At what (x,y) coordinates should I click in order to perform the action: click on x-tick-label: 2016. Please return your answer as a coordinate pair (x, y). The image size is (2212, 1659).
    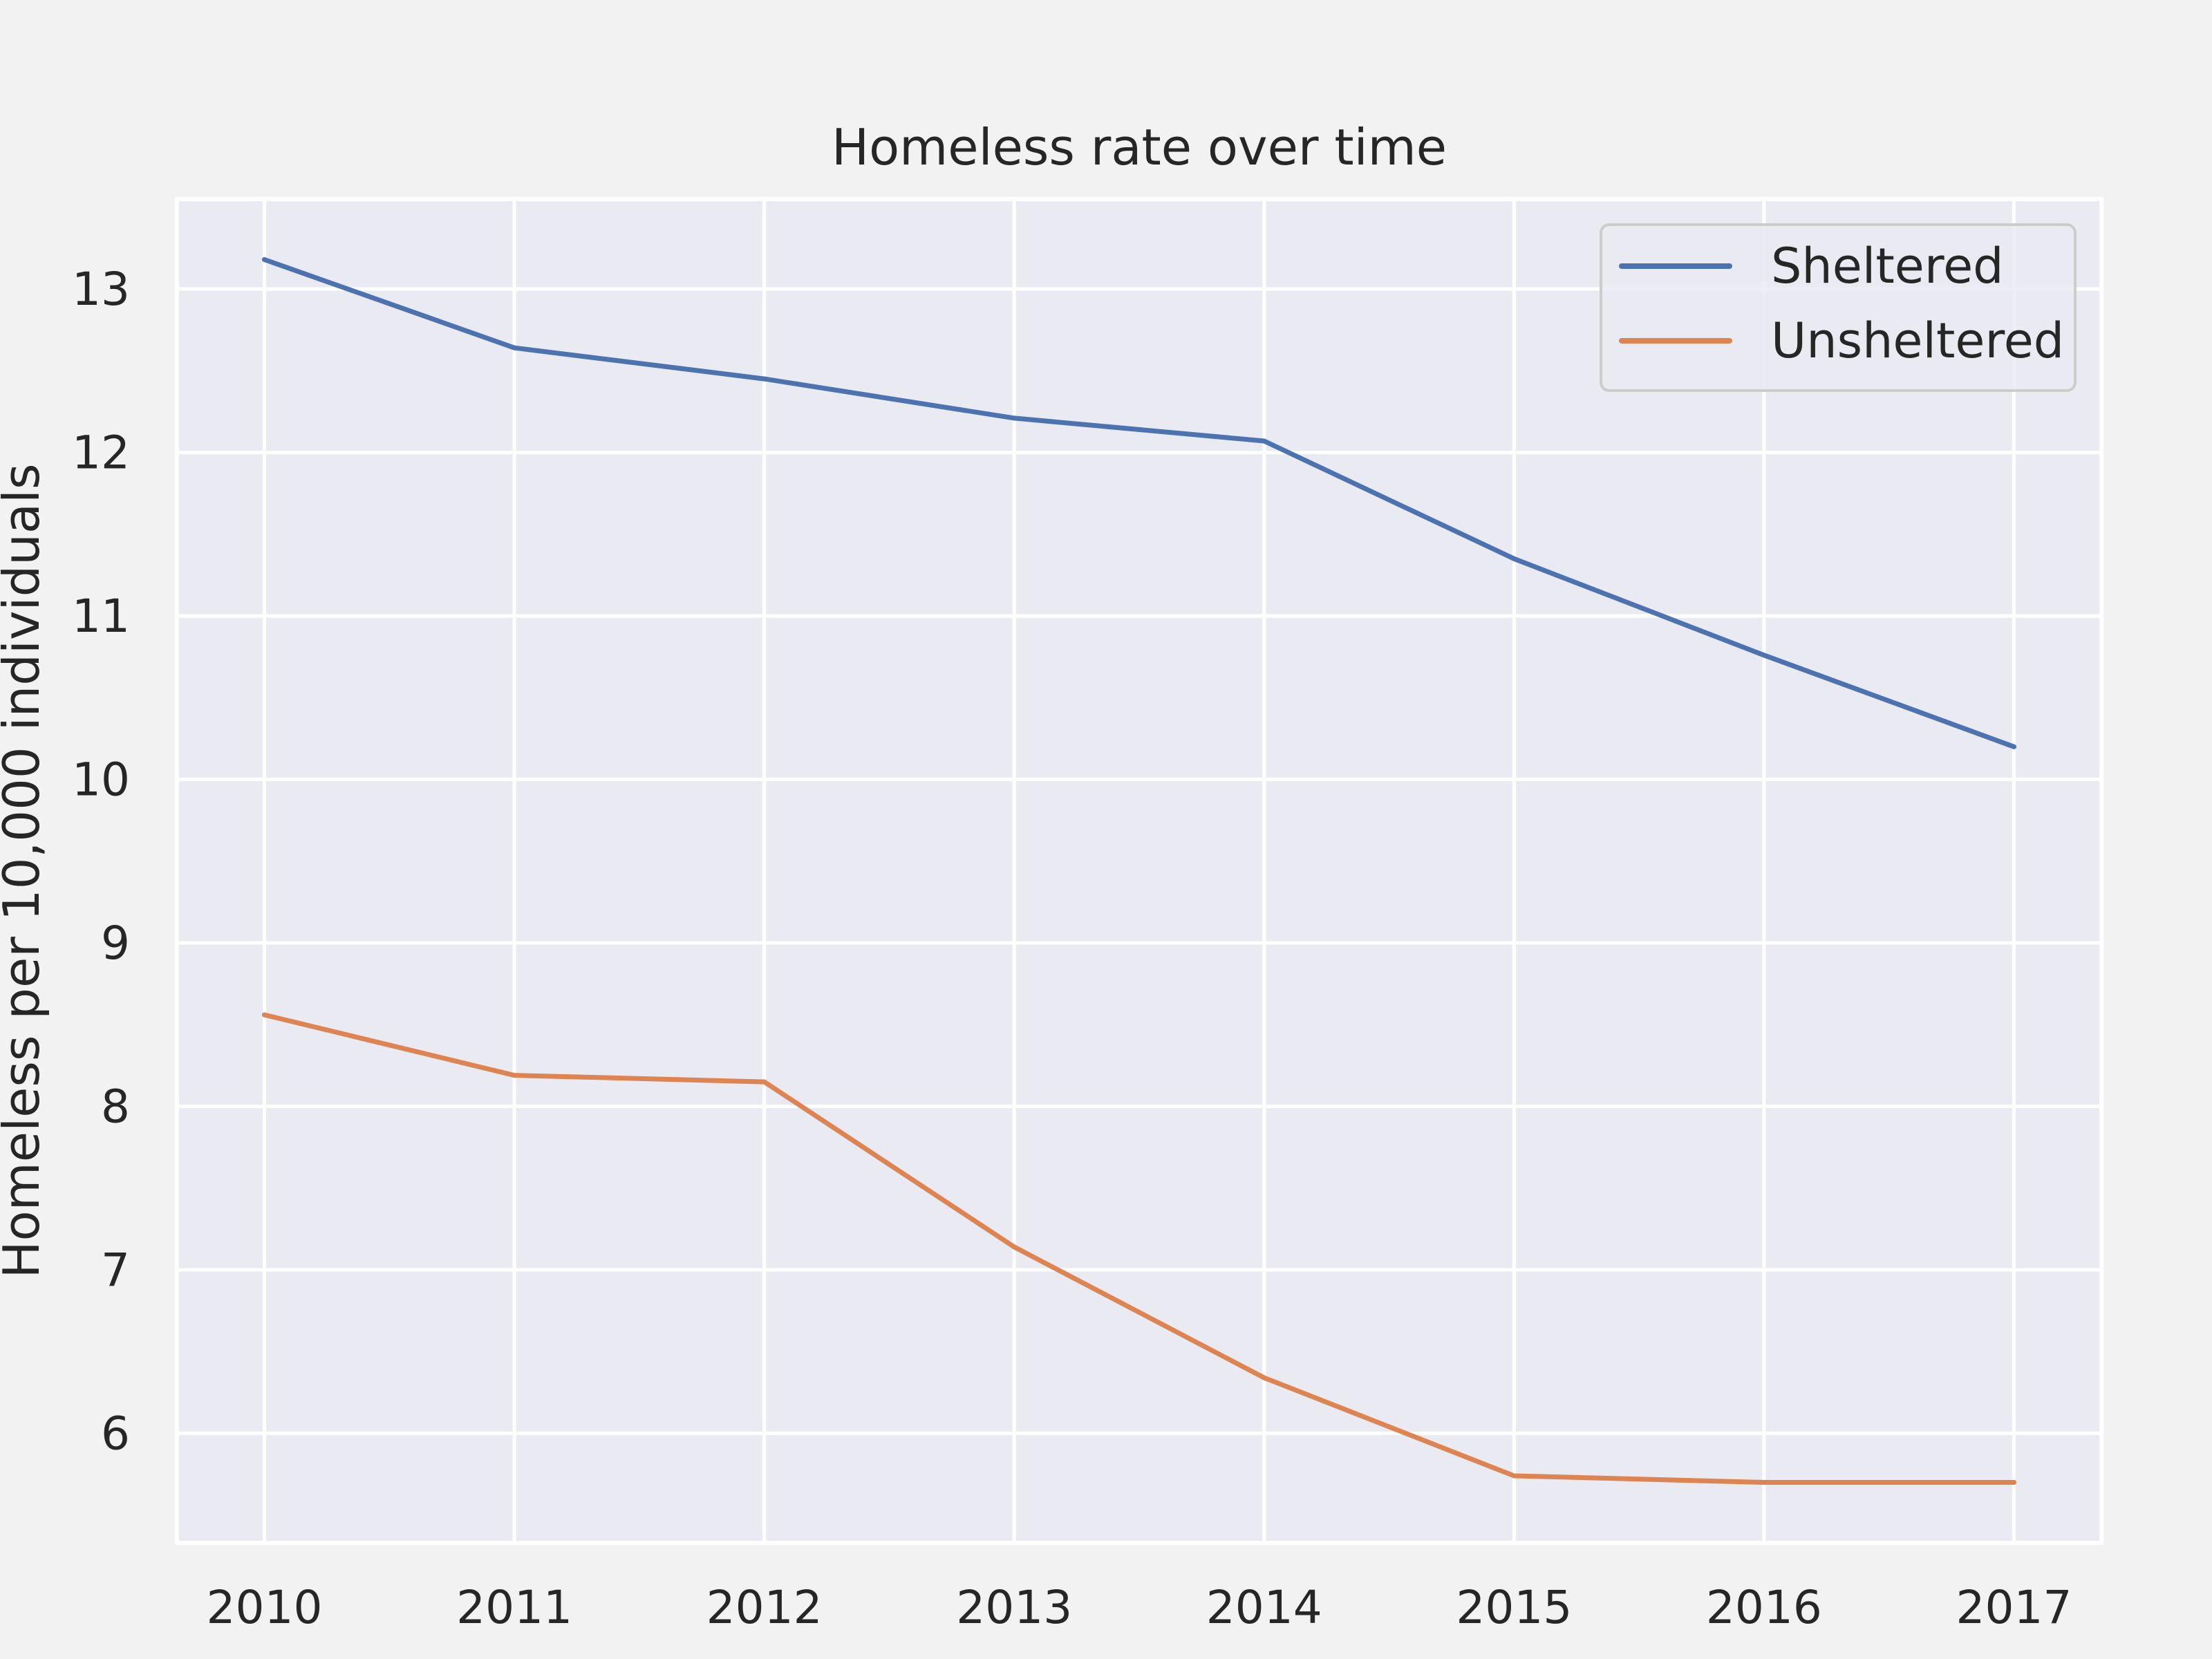
    Looking at the image, I should click on (1764, 1607).